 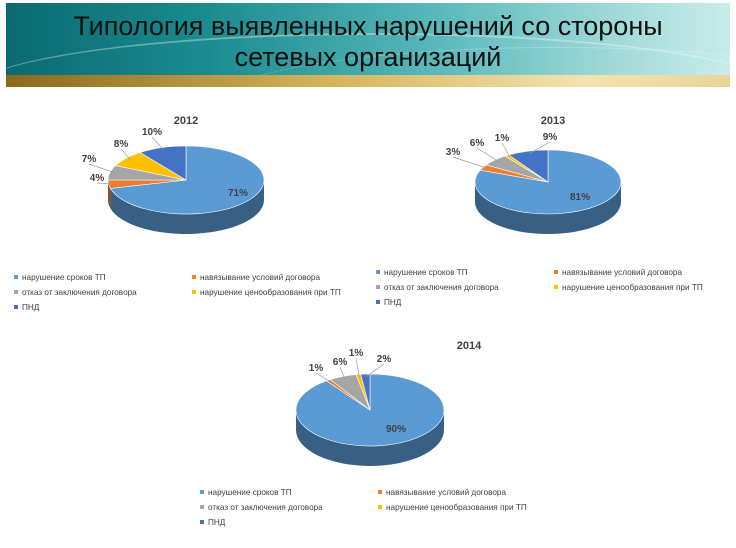 I want to click on data-label: 2%, so click(x=384, y=359).